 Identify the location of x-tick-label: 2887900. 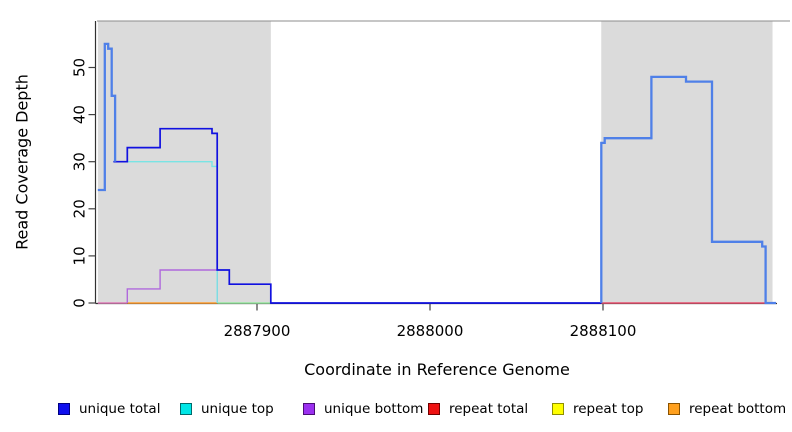
(257, 331).